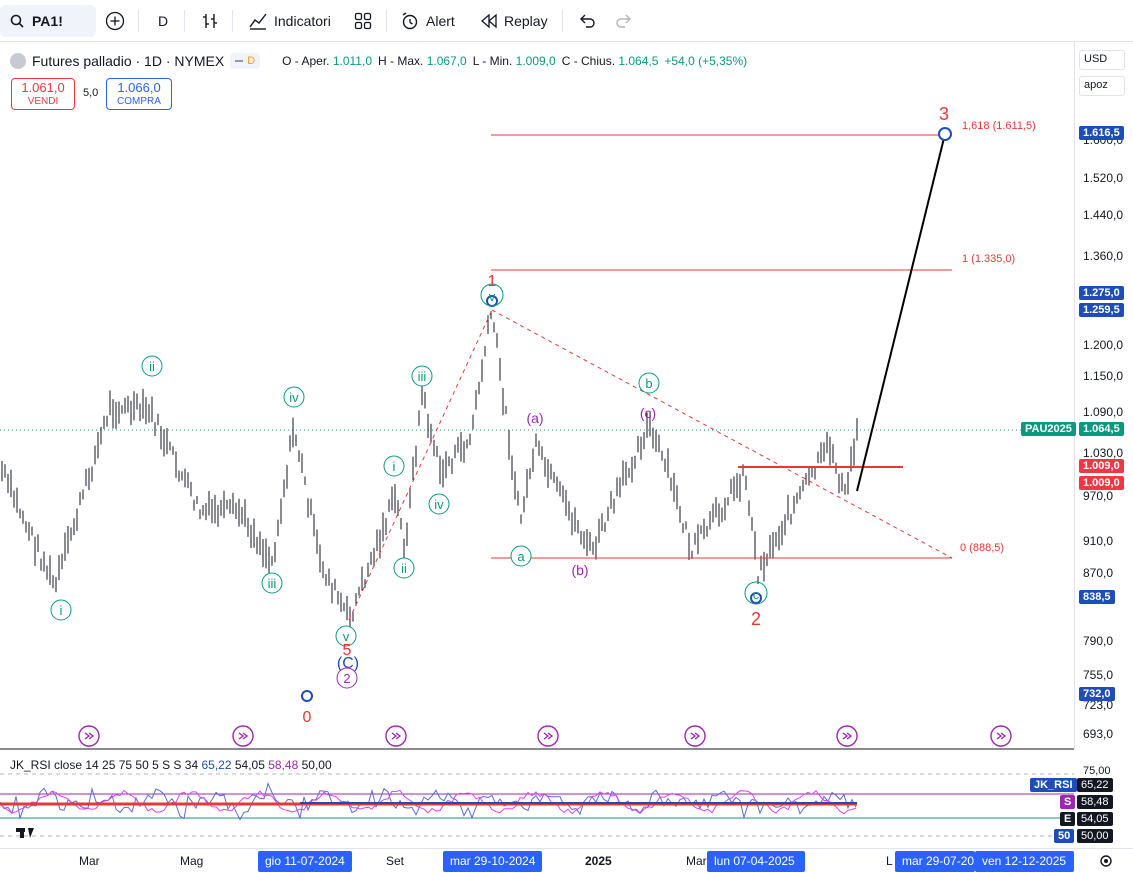  I want to click on redo-button, so click(624, 21).